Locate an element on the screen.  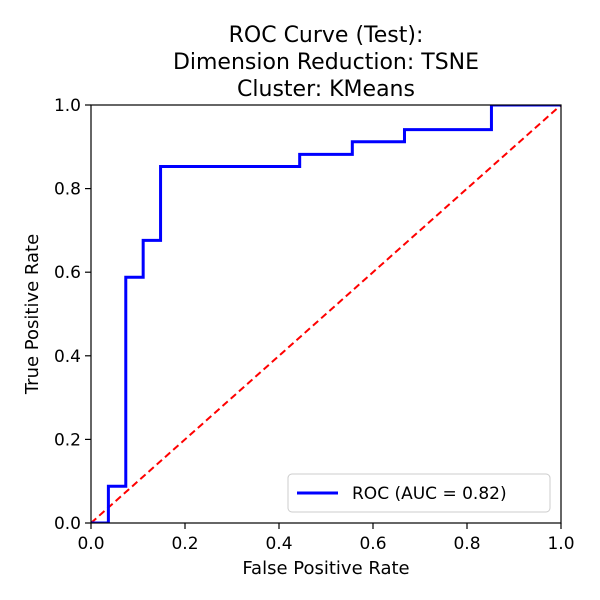
chart-title-line-1: ROC Curve (Test): is located at coordinates (326, 35).